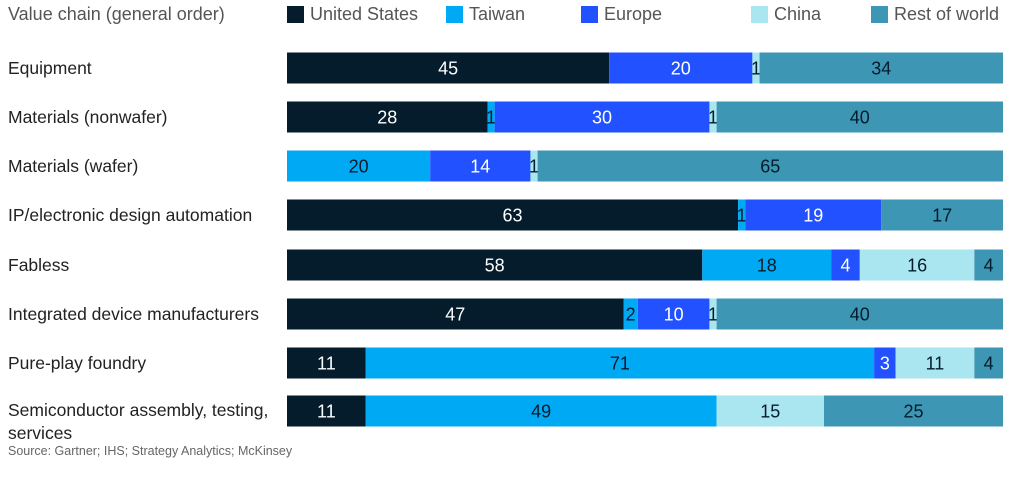 Image resolution: width=1015 pixels, height=496 pixels. I want to click on data-label: 47, so click(455, 315).